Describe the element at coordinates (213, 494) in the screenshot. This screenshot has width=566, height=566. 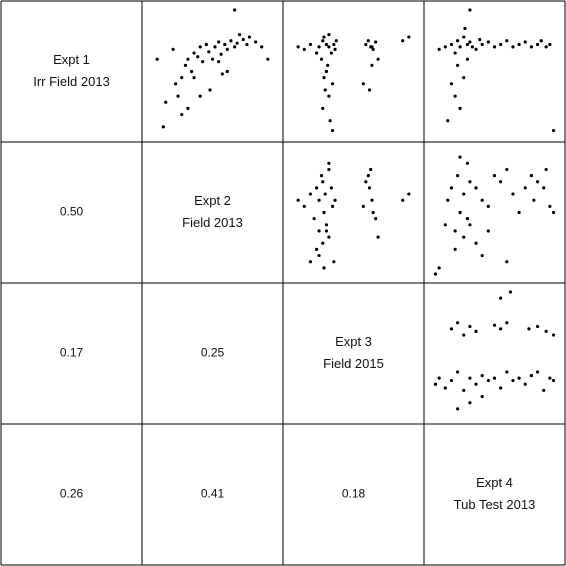
I see `correlation: 0.41` at that location.